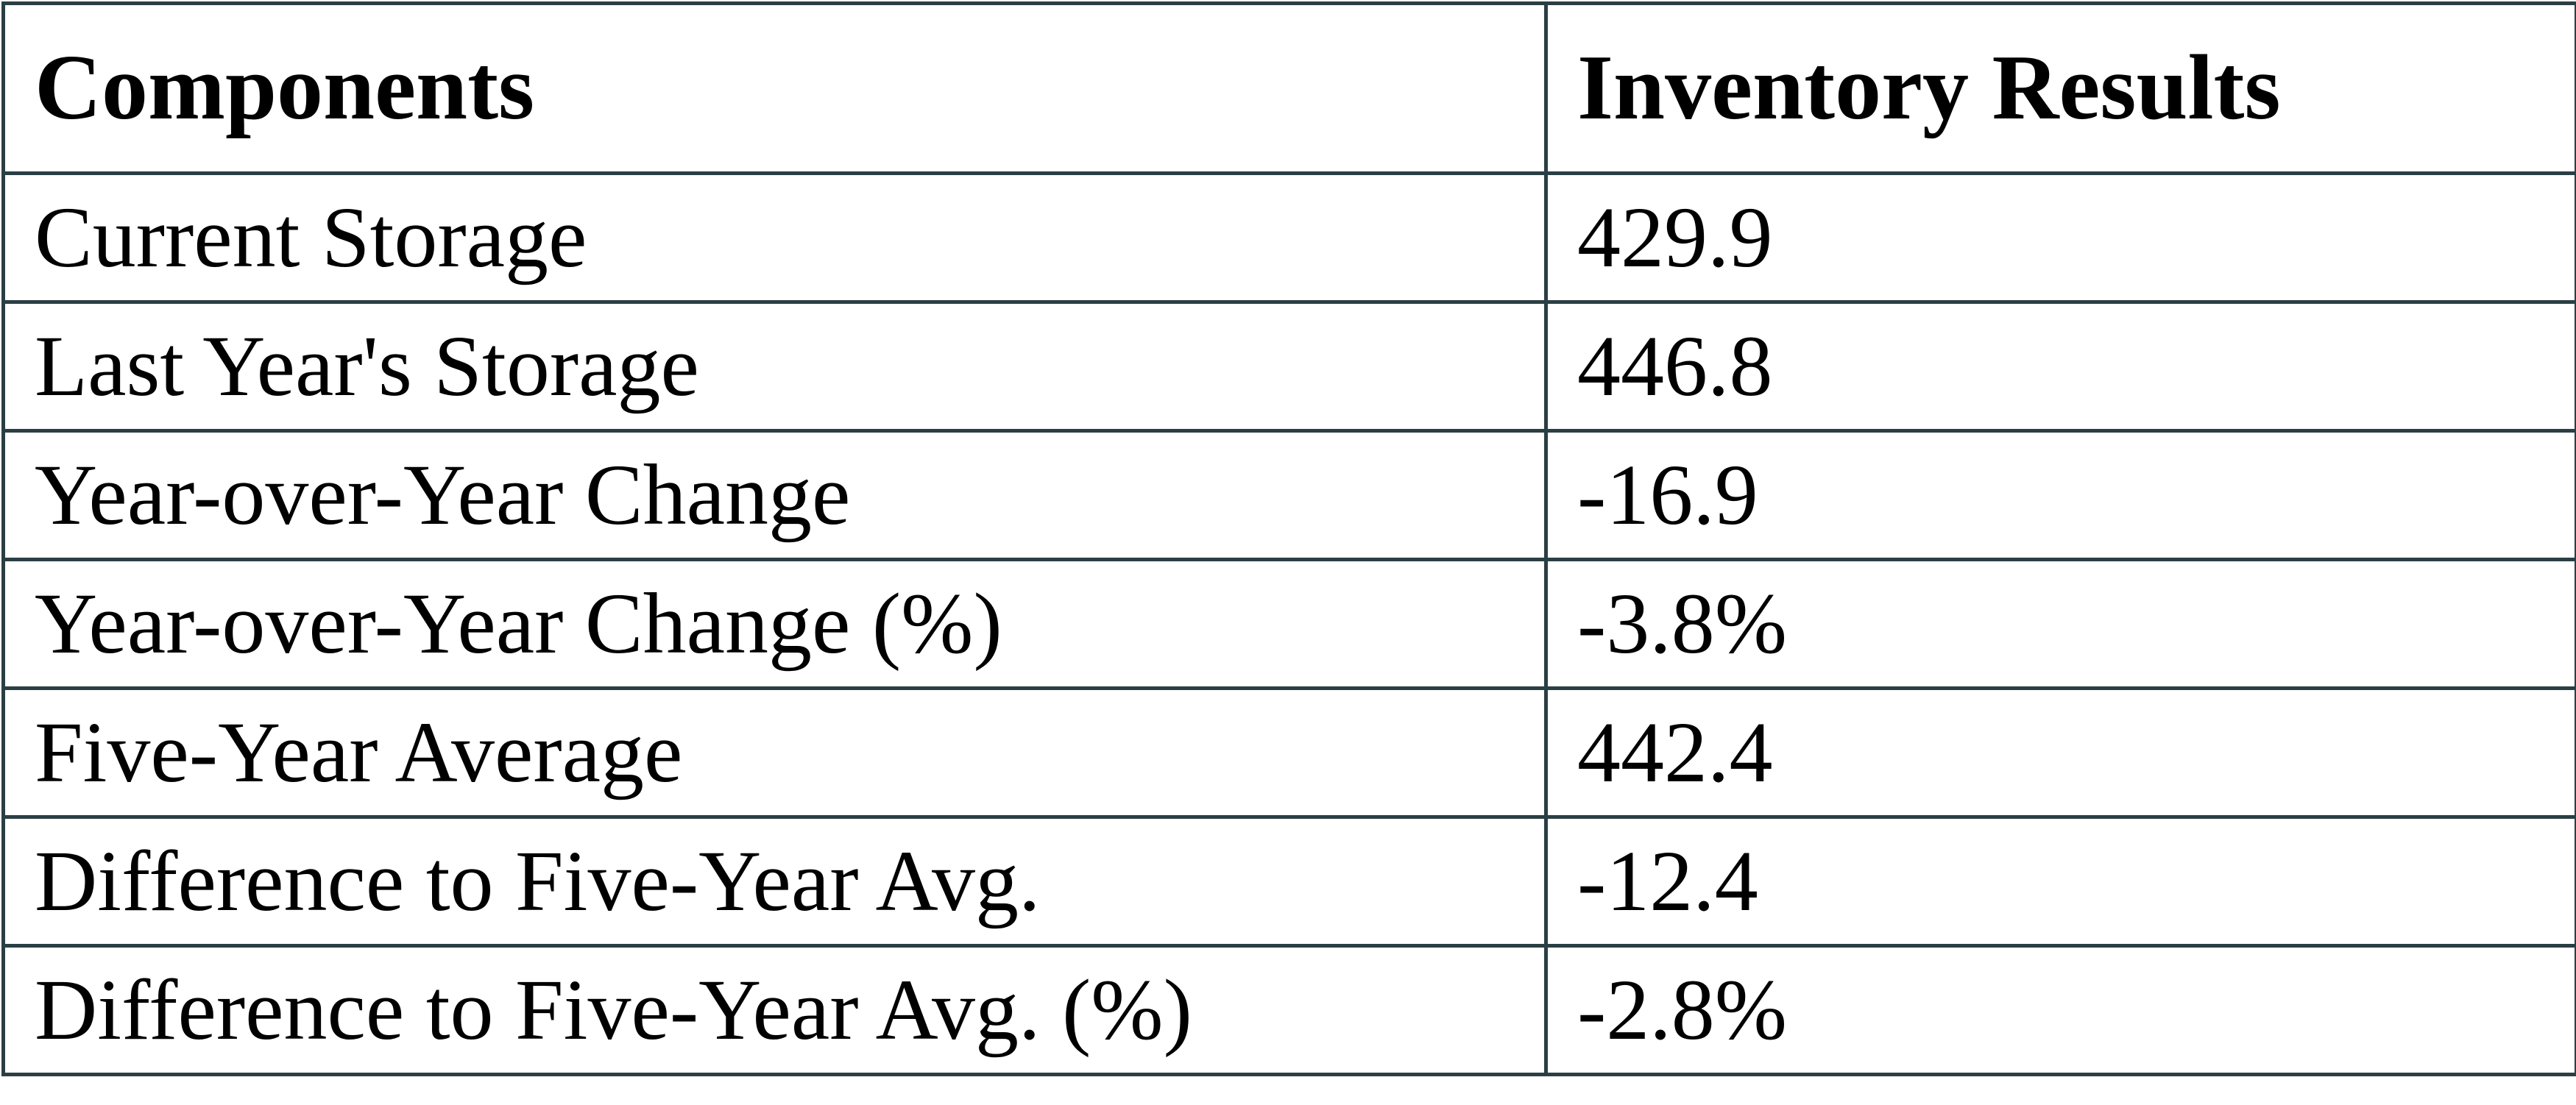  What do you see at coordinates (775, 366) in the screenshot?
I see `component-cell: Last Year's Storage` at bounding box center [775, 366].